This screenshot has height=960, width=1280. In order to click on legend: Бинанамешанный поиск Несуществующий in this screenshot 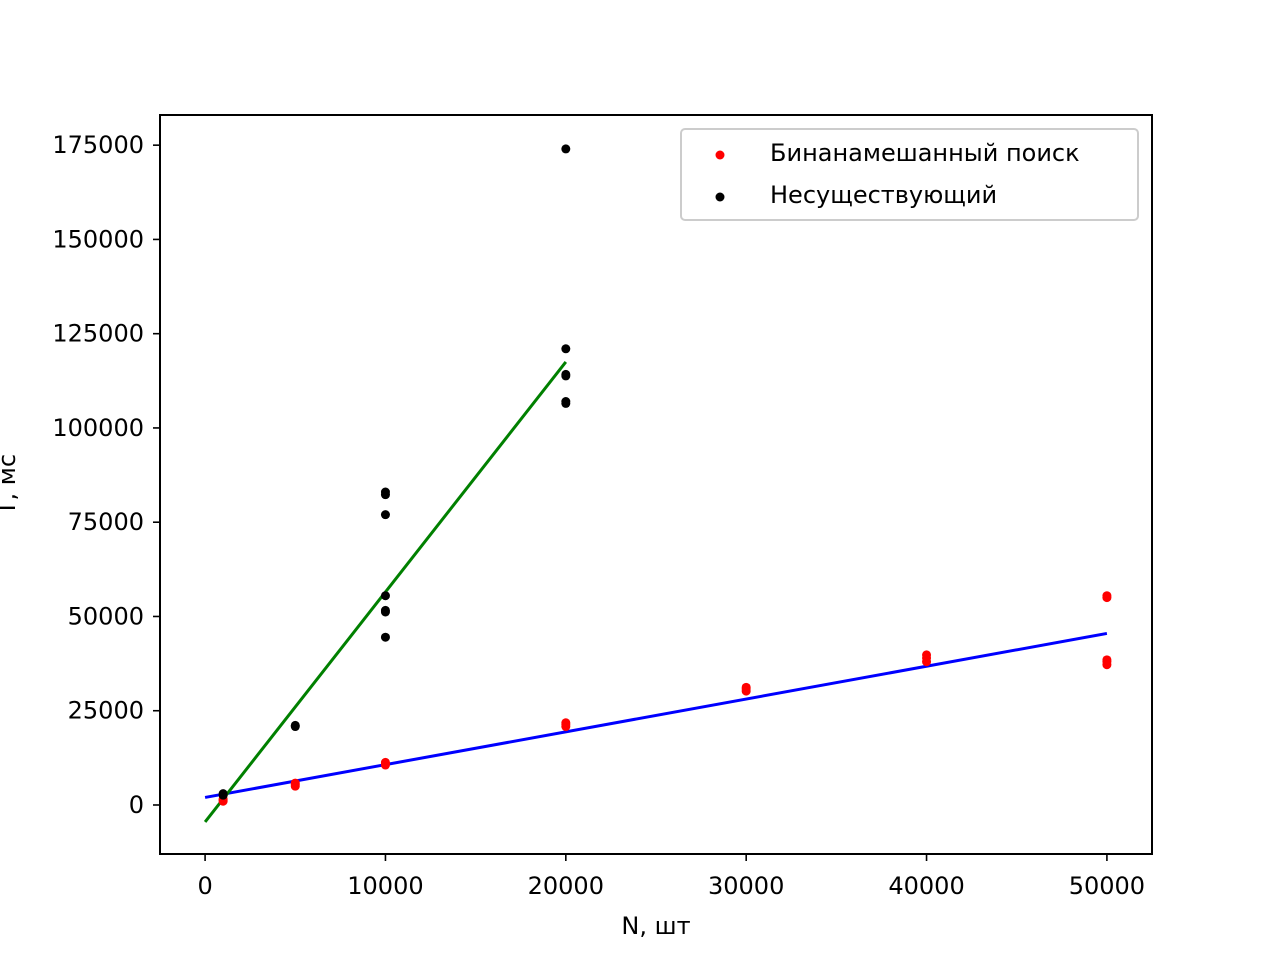, I will do `click(909, 174)`.